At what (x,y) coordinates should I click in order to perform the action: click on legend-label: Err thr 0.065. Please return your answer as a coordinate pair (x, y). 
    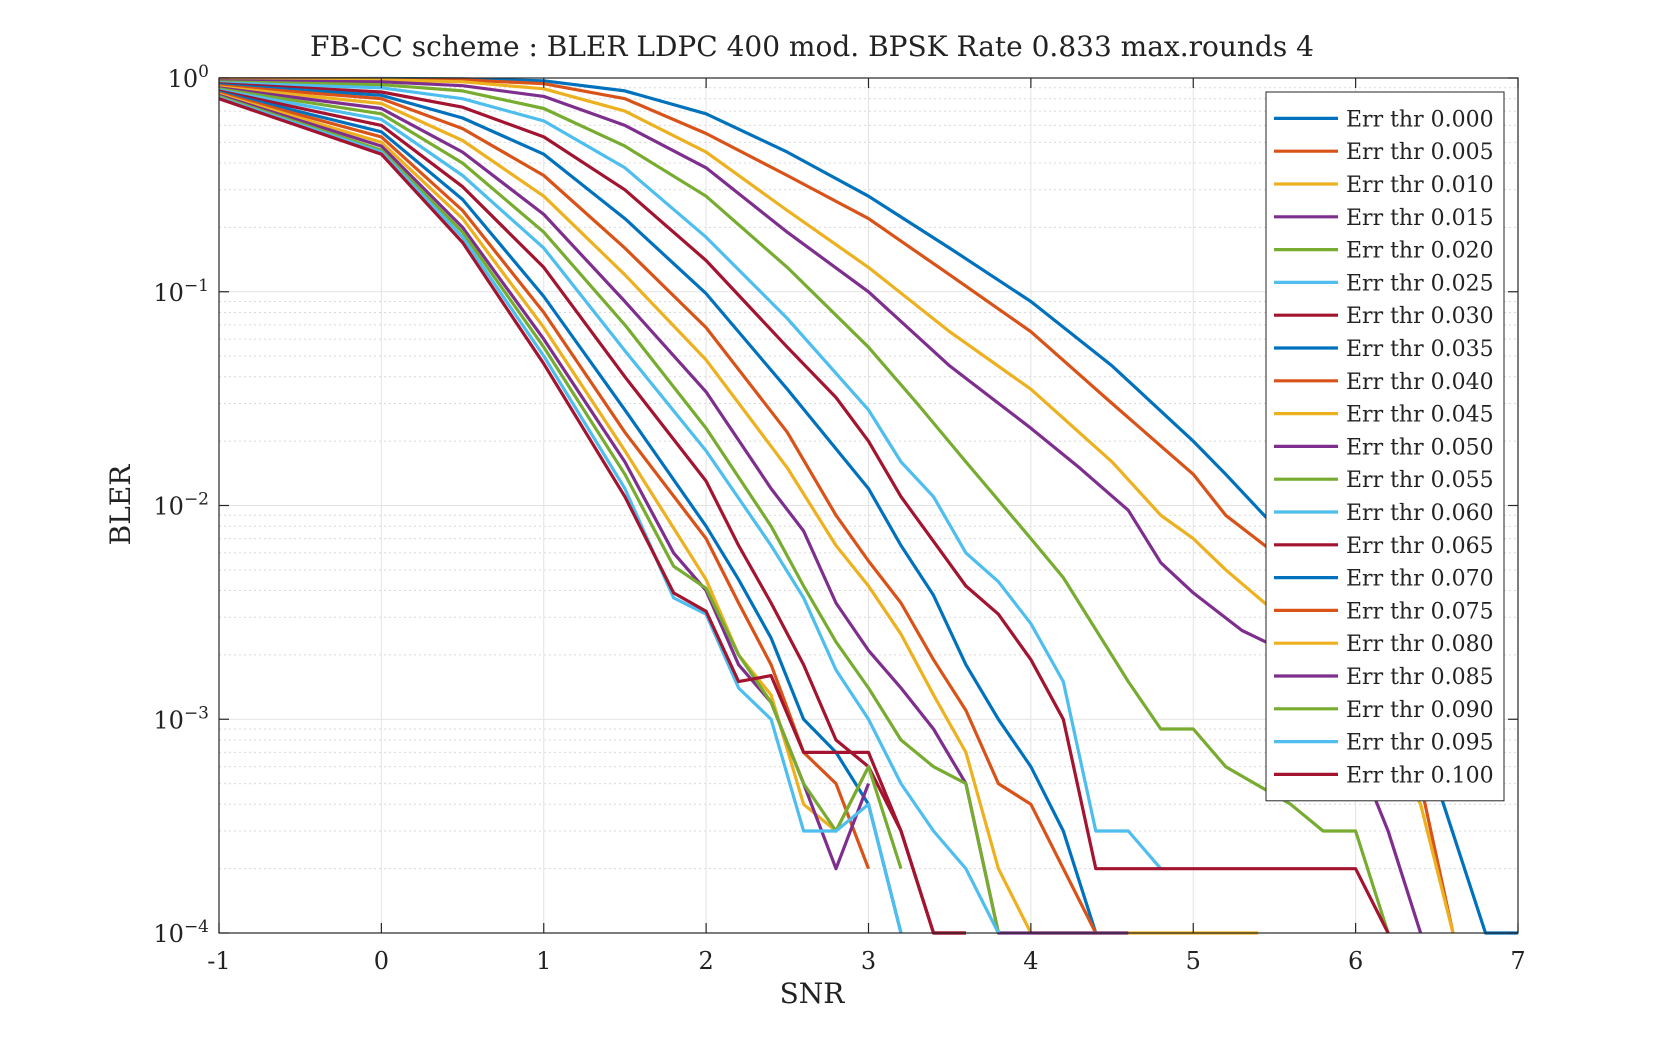
    Looking at the image, I should click on (1420, 546).